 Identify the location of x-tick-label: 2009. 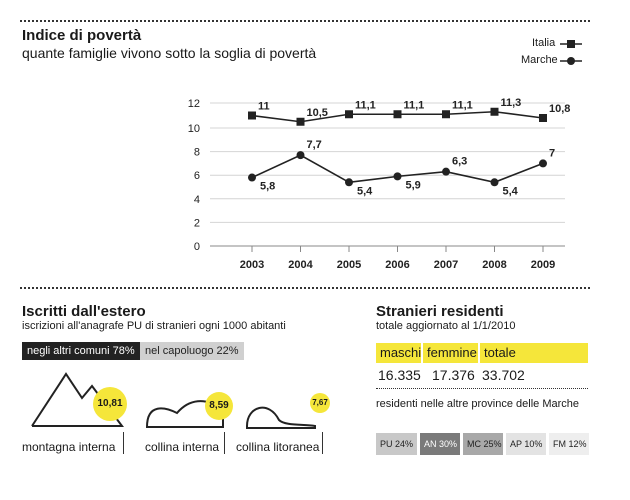
(543, 264).